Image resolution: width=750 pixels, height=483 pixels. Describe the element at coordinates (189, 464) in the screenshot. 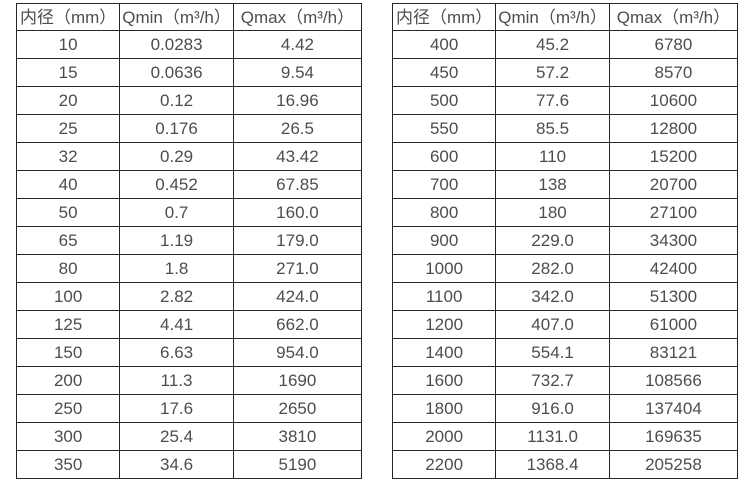

I see `table-row: 350 34.6 5190` at that location.